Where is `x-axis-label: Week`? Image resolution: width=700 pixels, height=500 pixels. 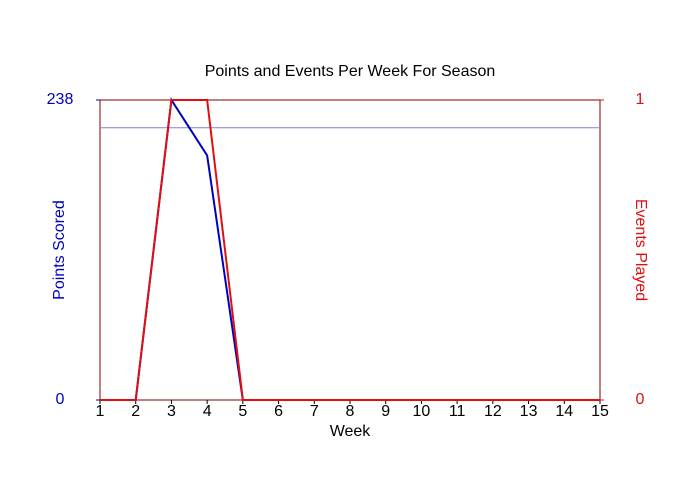 x-axis-label: Week is located at coordinates (351, 431).